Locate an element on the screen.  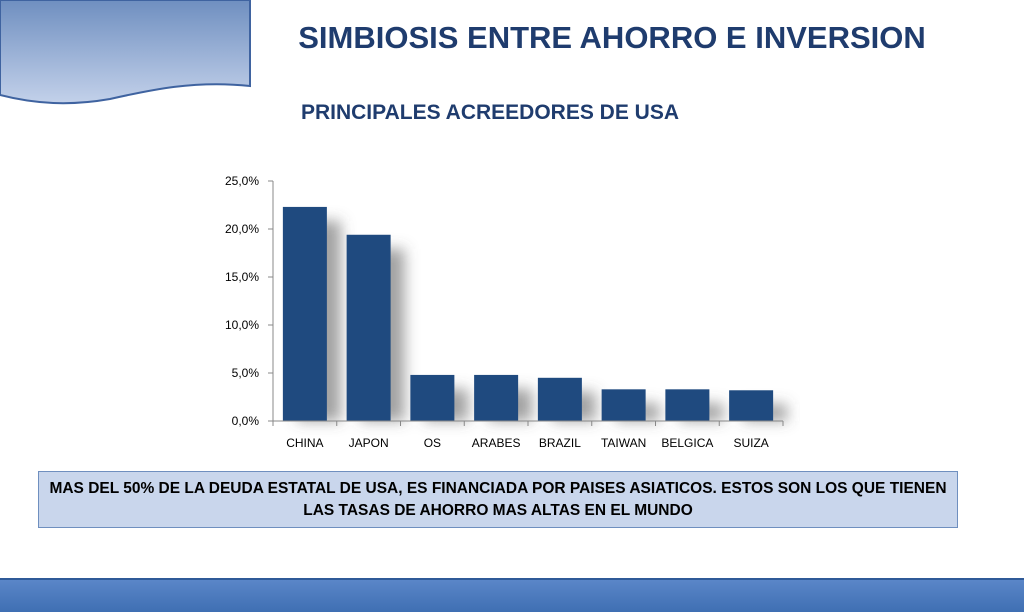
bar-china is located at coordinates (304, 313).